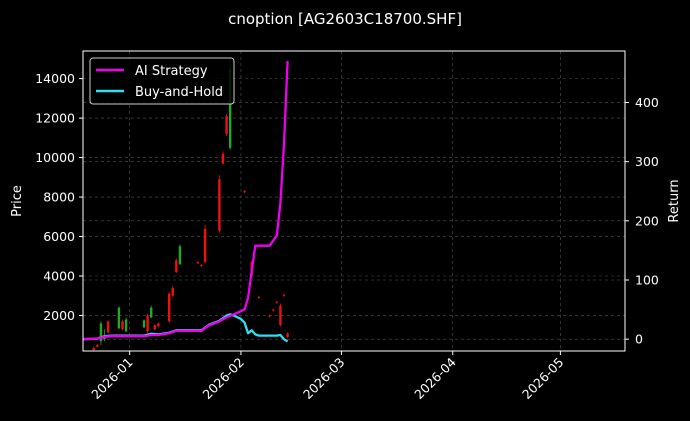 This screenshot has width=690, height=421. I want to click on right-tick-label: 300, so click(647, 161).